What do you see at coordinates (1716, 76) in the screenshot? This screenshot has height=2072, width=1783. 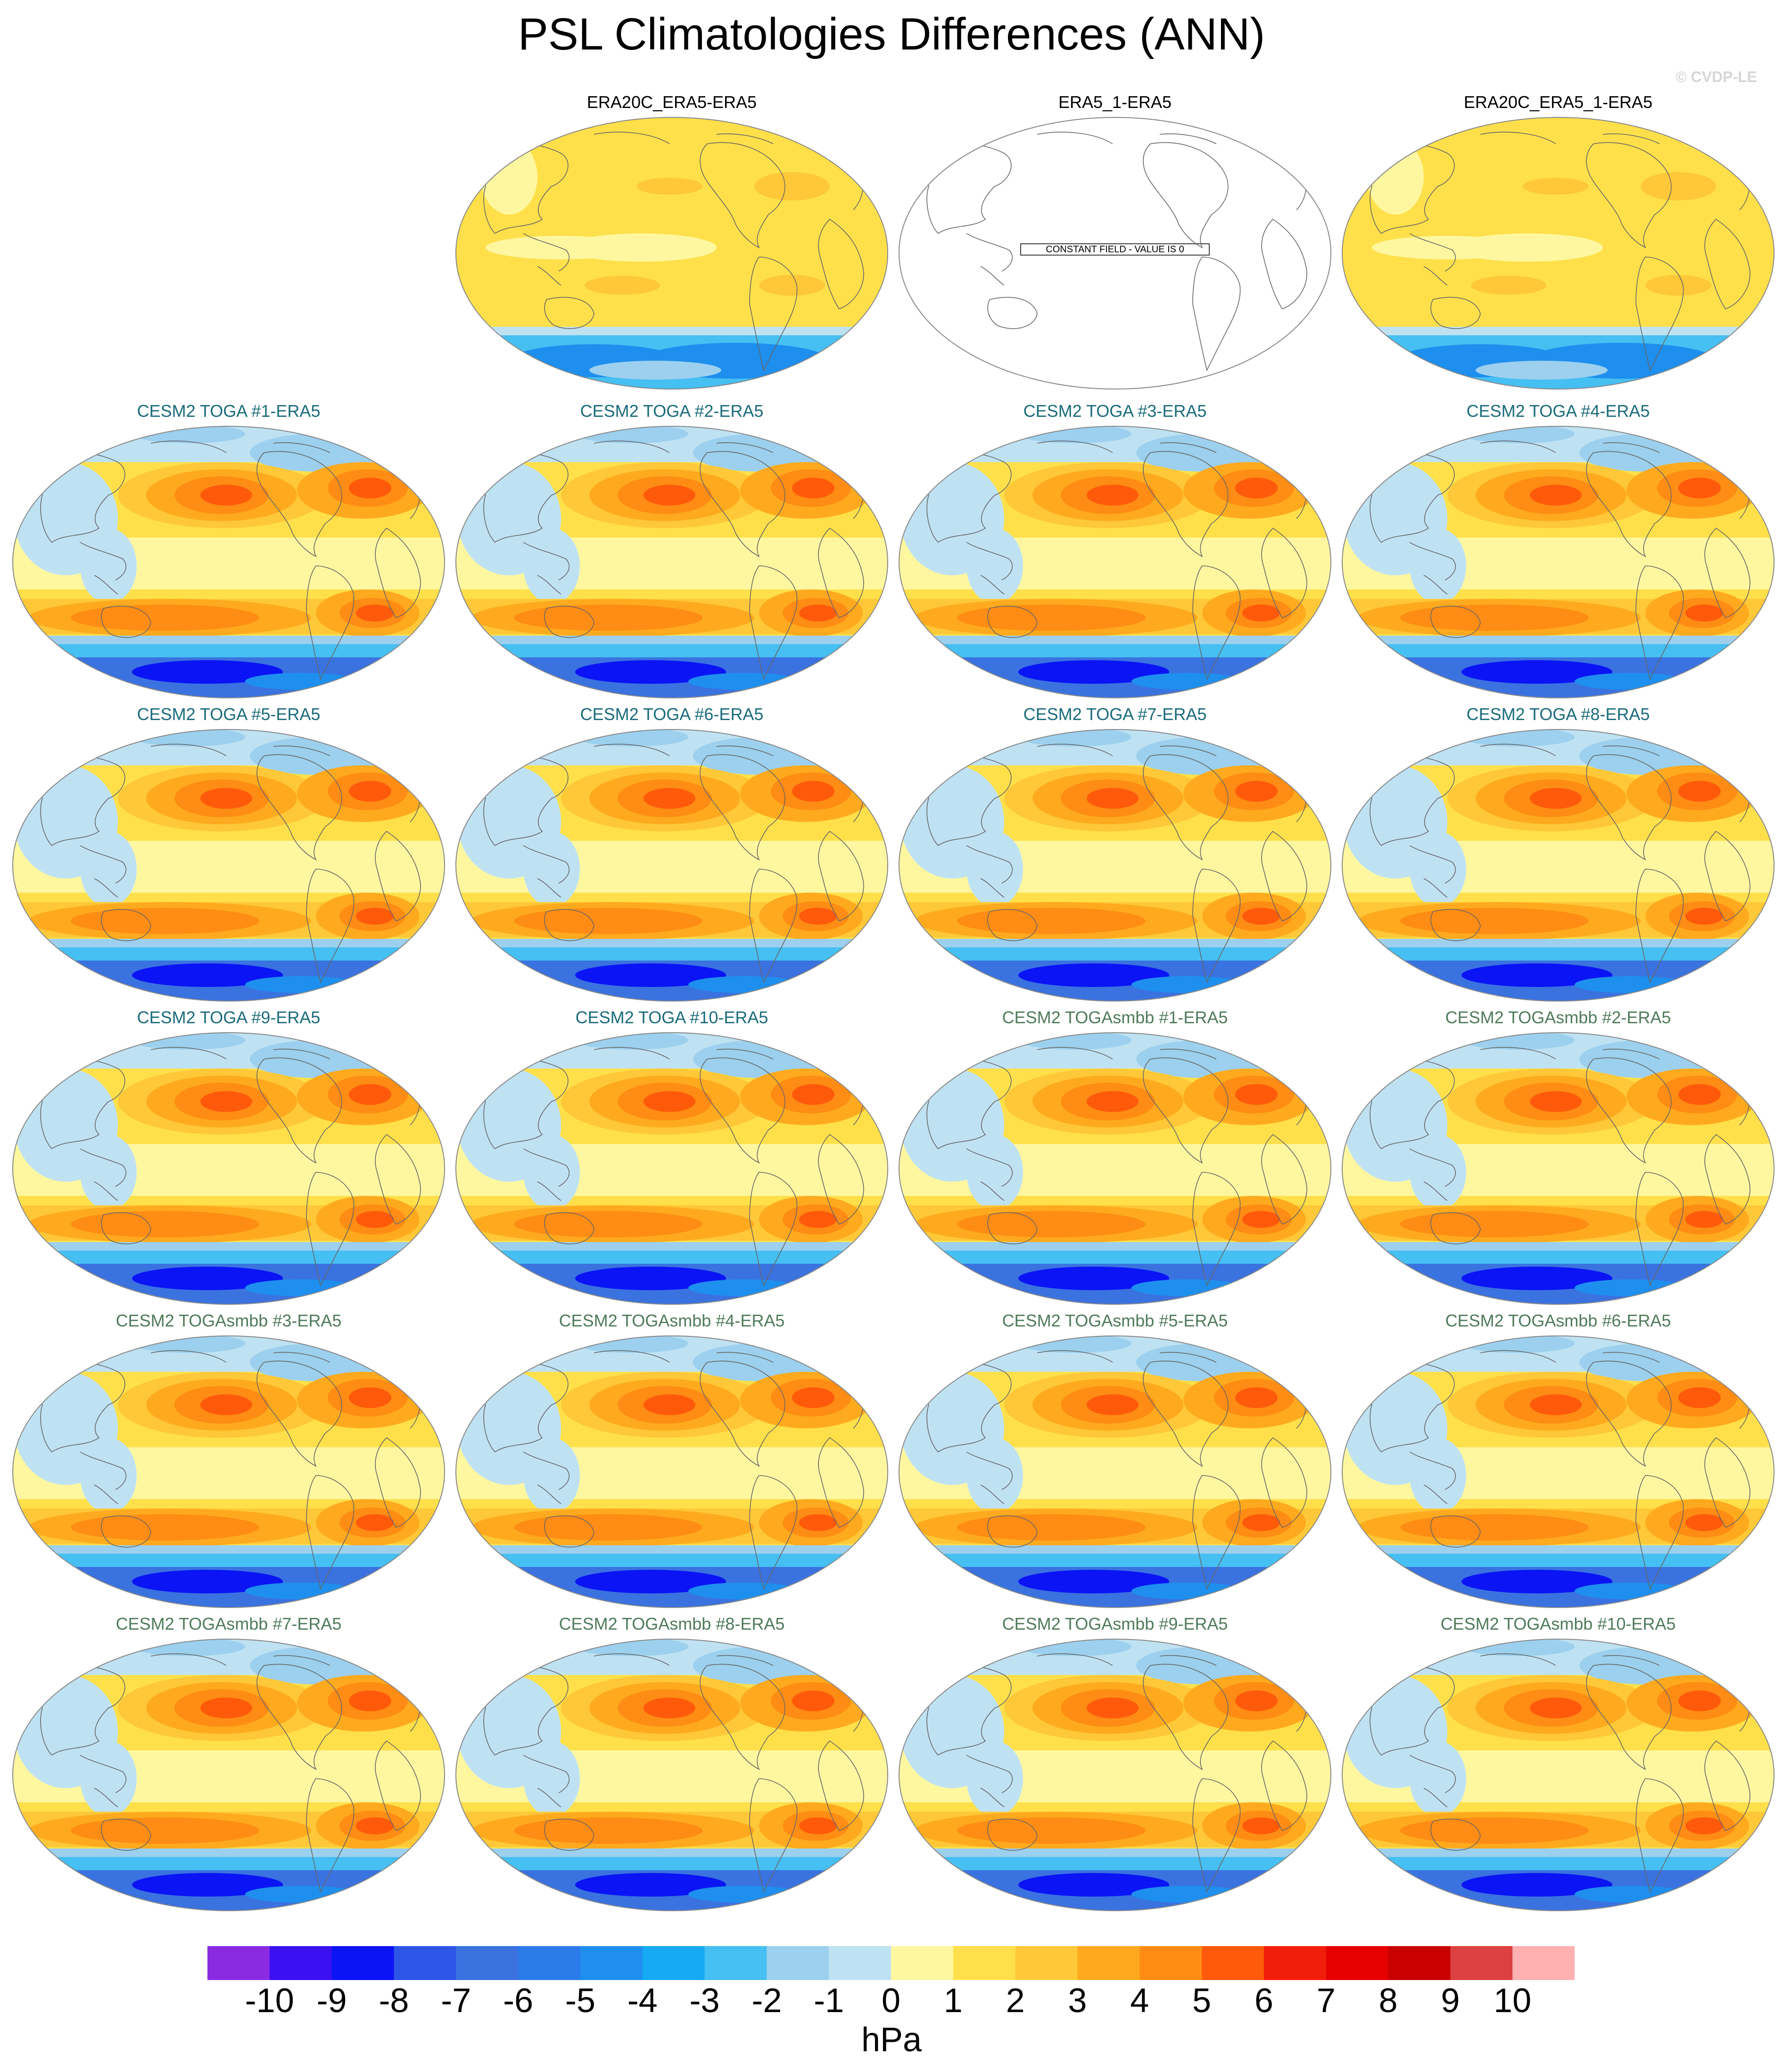 I see `watermark: © CVDP-LE` at bounding box center [1716, 76].